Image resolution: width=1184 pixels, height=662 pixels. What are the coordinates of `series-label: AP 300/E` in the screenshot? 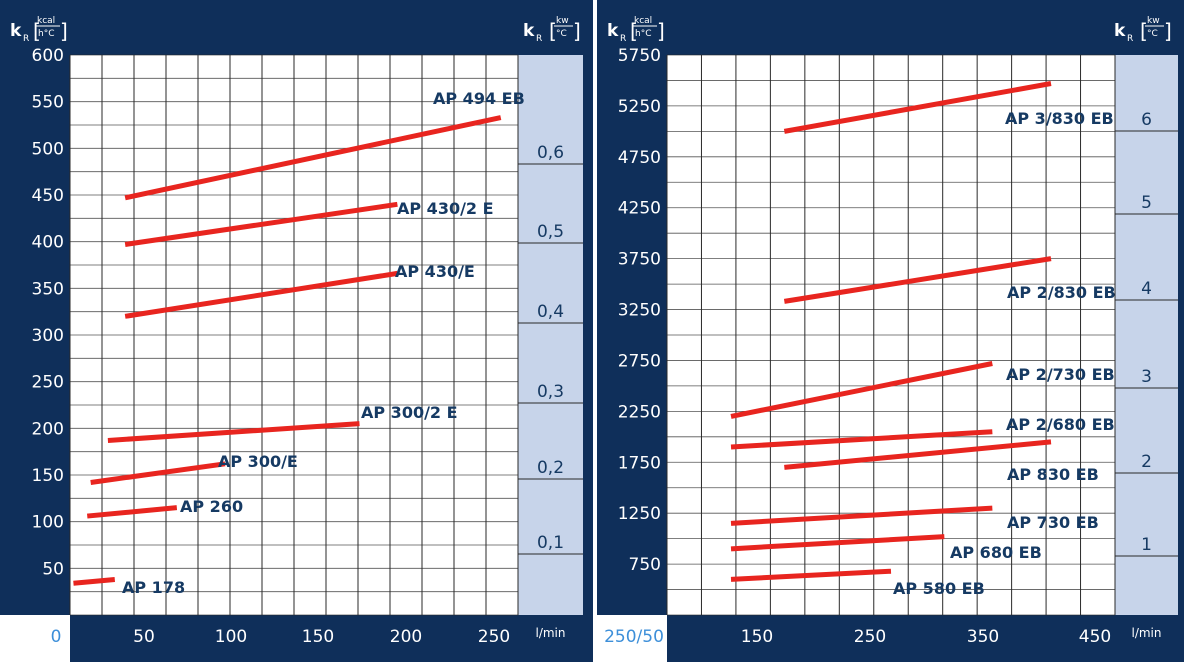 It's located at (258, 461).